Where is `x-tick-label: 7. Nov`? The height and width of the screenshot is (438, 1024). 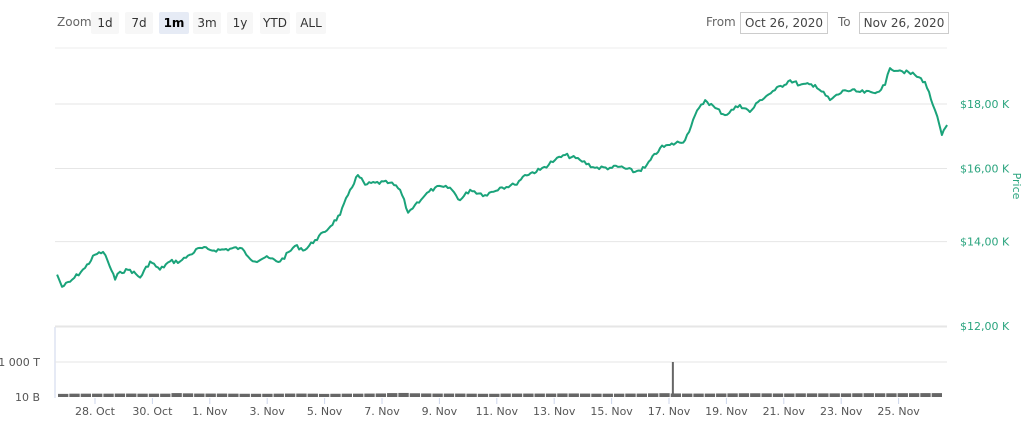 x-tick-label: 7. Nov is located at coordinates (382, 411).